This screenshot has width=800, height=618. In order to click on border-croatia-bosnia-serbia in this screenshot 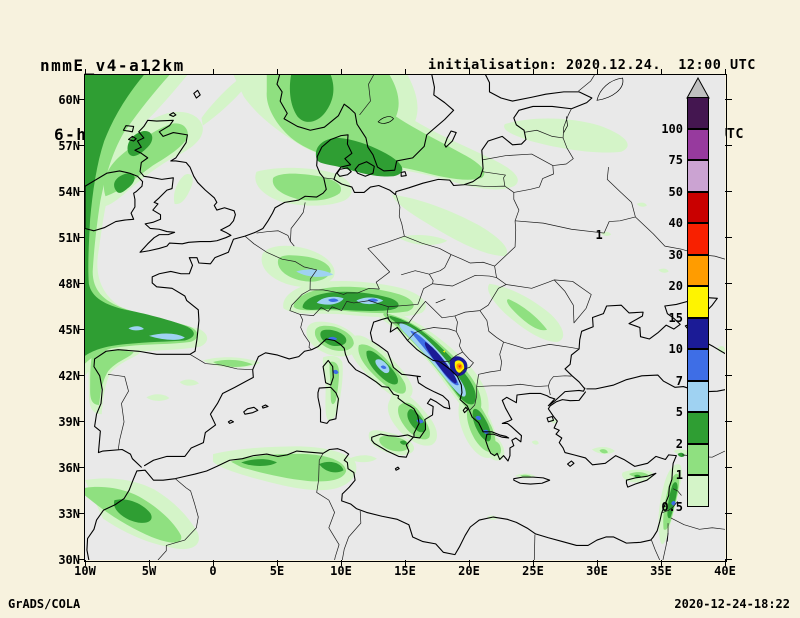, I will do `click(433, 328)`.